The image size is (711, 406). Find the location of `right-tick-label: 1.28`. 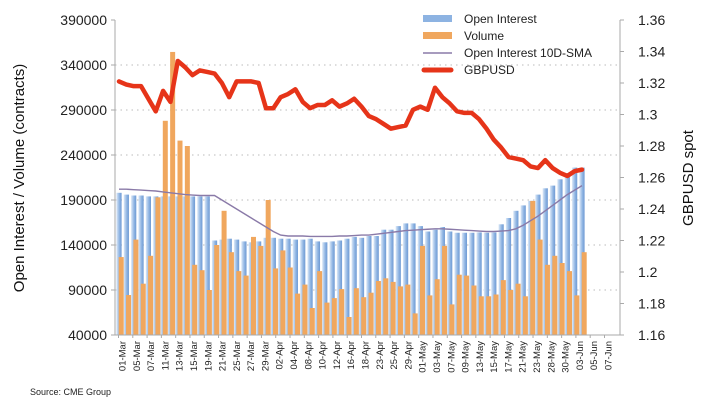

right-tick-label: 1.28 is located at coordinates (651, 146).